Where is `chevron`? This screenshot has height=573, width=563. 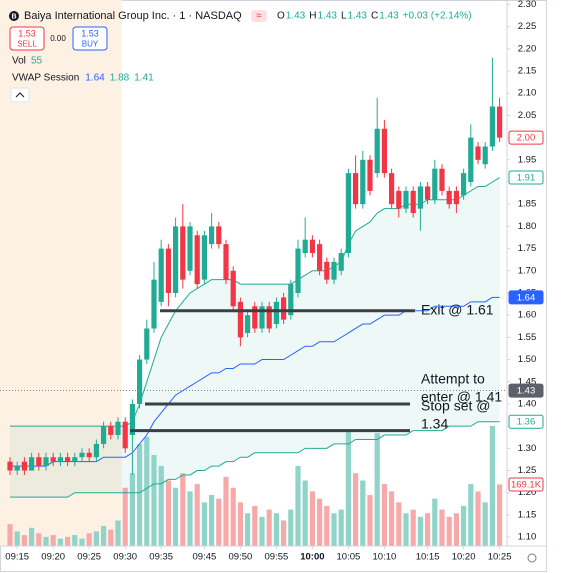 chevron is located at coordinates (20, 95).